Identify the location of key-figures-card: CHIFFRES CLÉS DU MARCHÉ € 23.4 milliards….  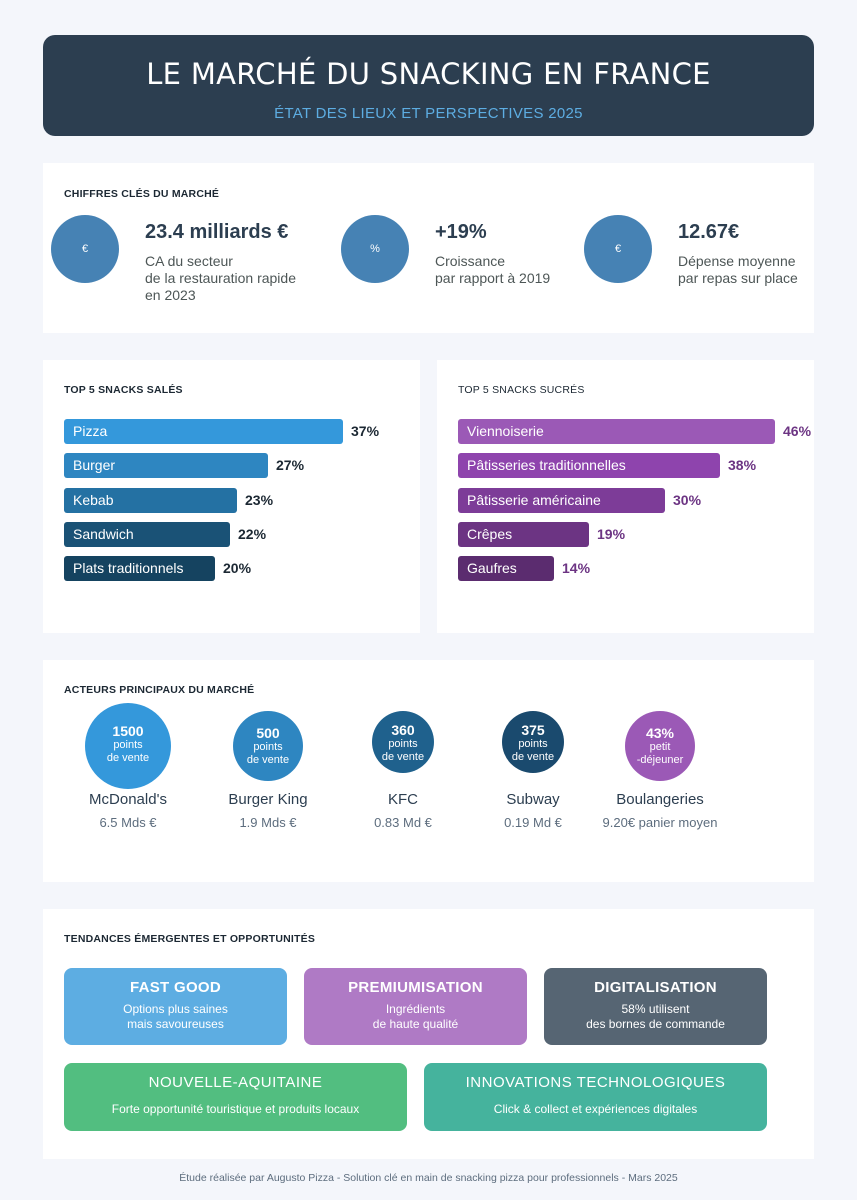
(428, 248).